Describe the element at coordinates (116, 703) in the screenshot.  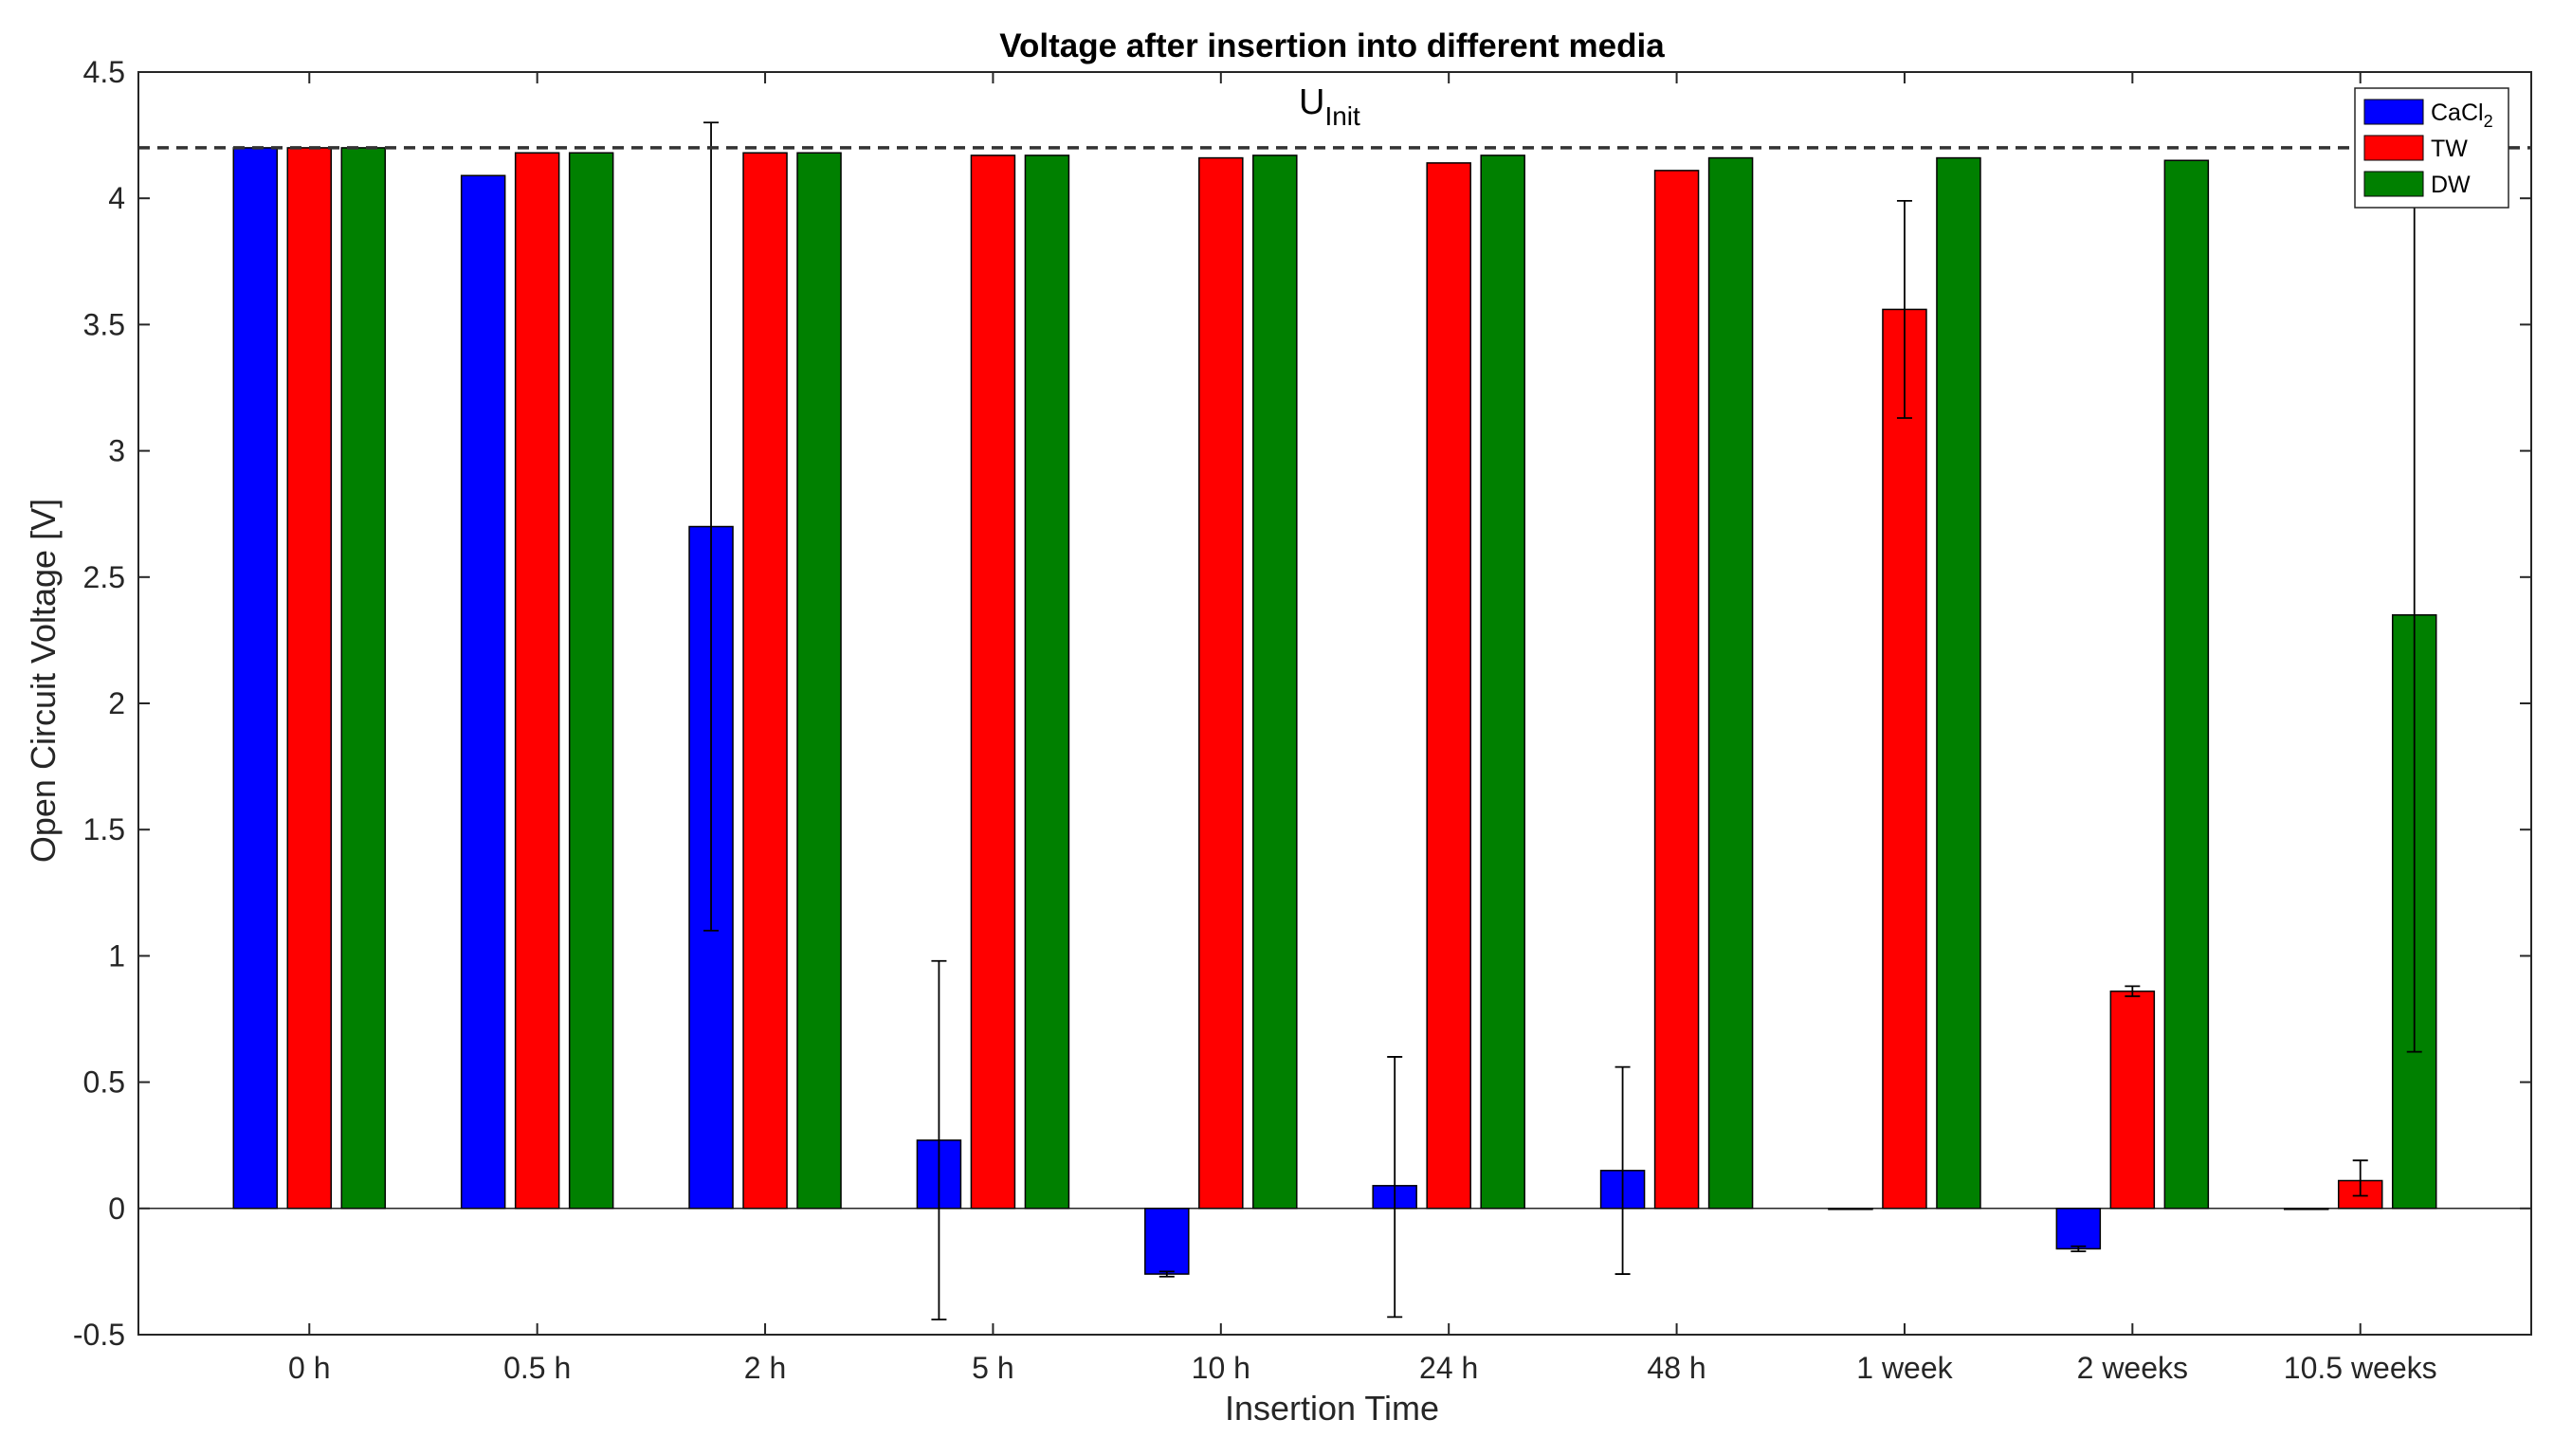
I see `y-tick-label: 2` at that location.